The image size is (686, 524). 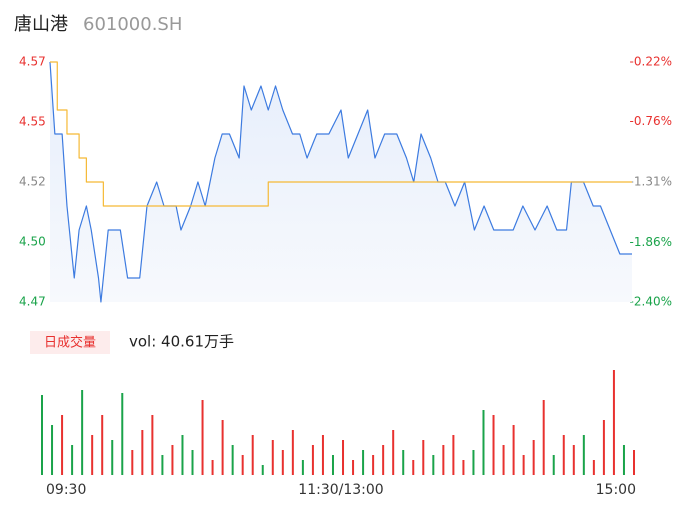 I want to click on y-tick-label: 4.57, so click(x=32, y=62).